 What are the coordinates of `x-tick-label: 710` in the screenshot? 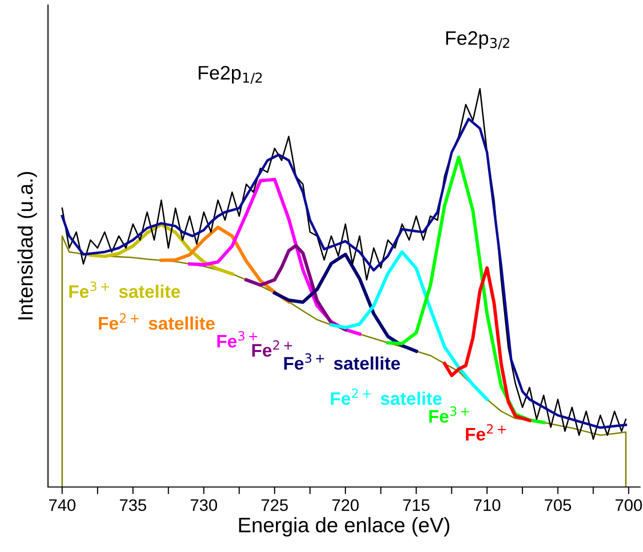 It's located at (487, 505).